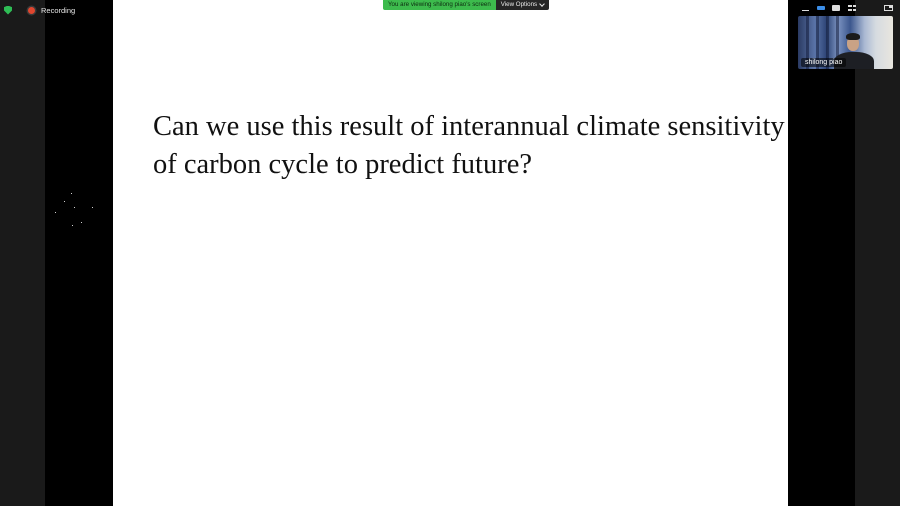 The image size is (900, 506). Describe the element at coordinates (343, 164) in the screenshot. I see `slide-title-line-2: of carbon cycle to predict future?` at that location.